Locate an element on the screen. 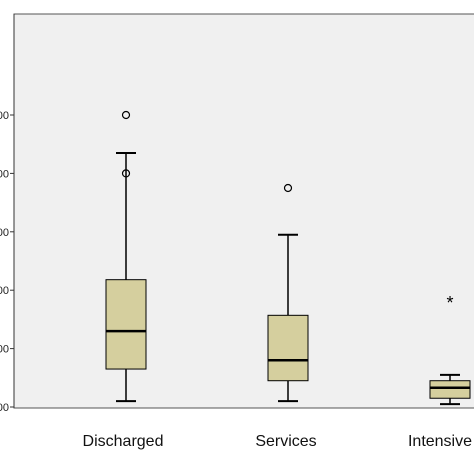  category-label-discharged: Discharged is located at coordinates (123, 441).